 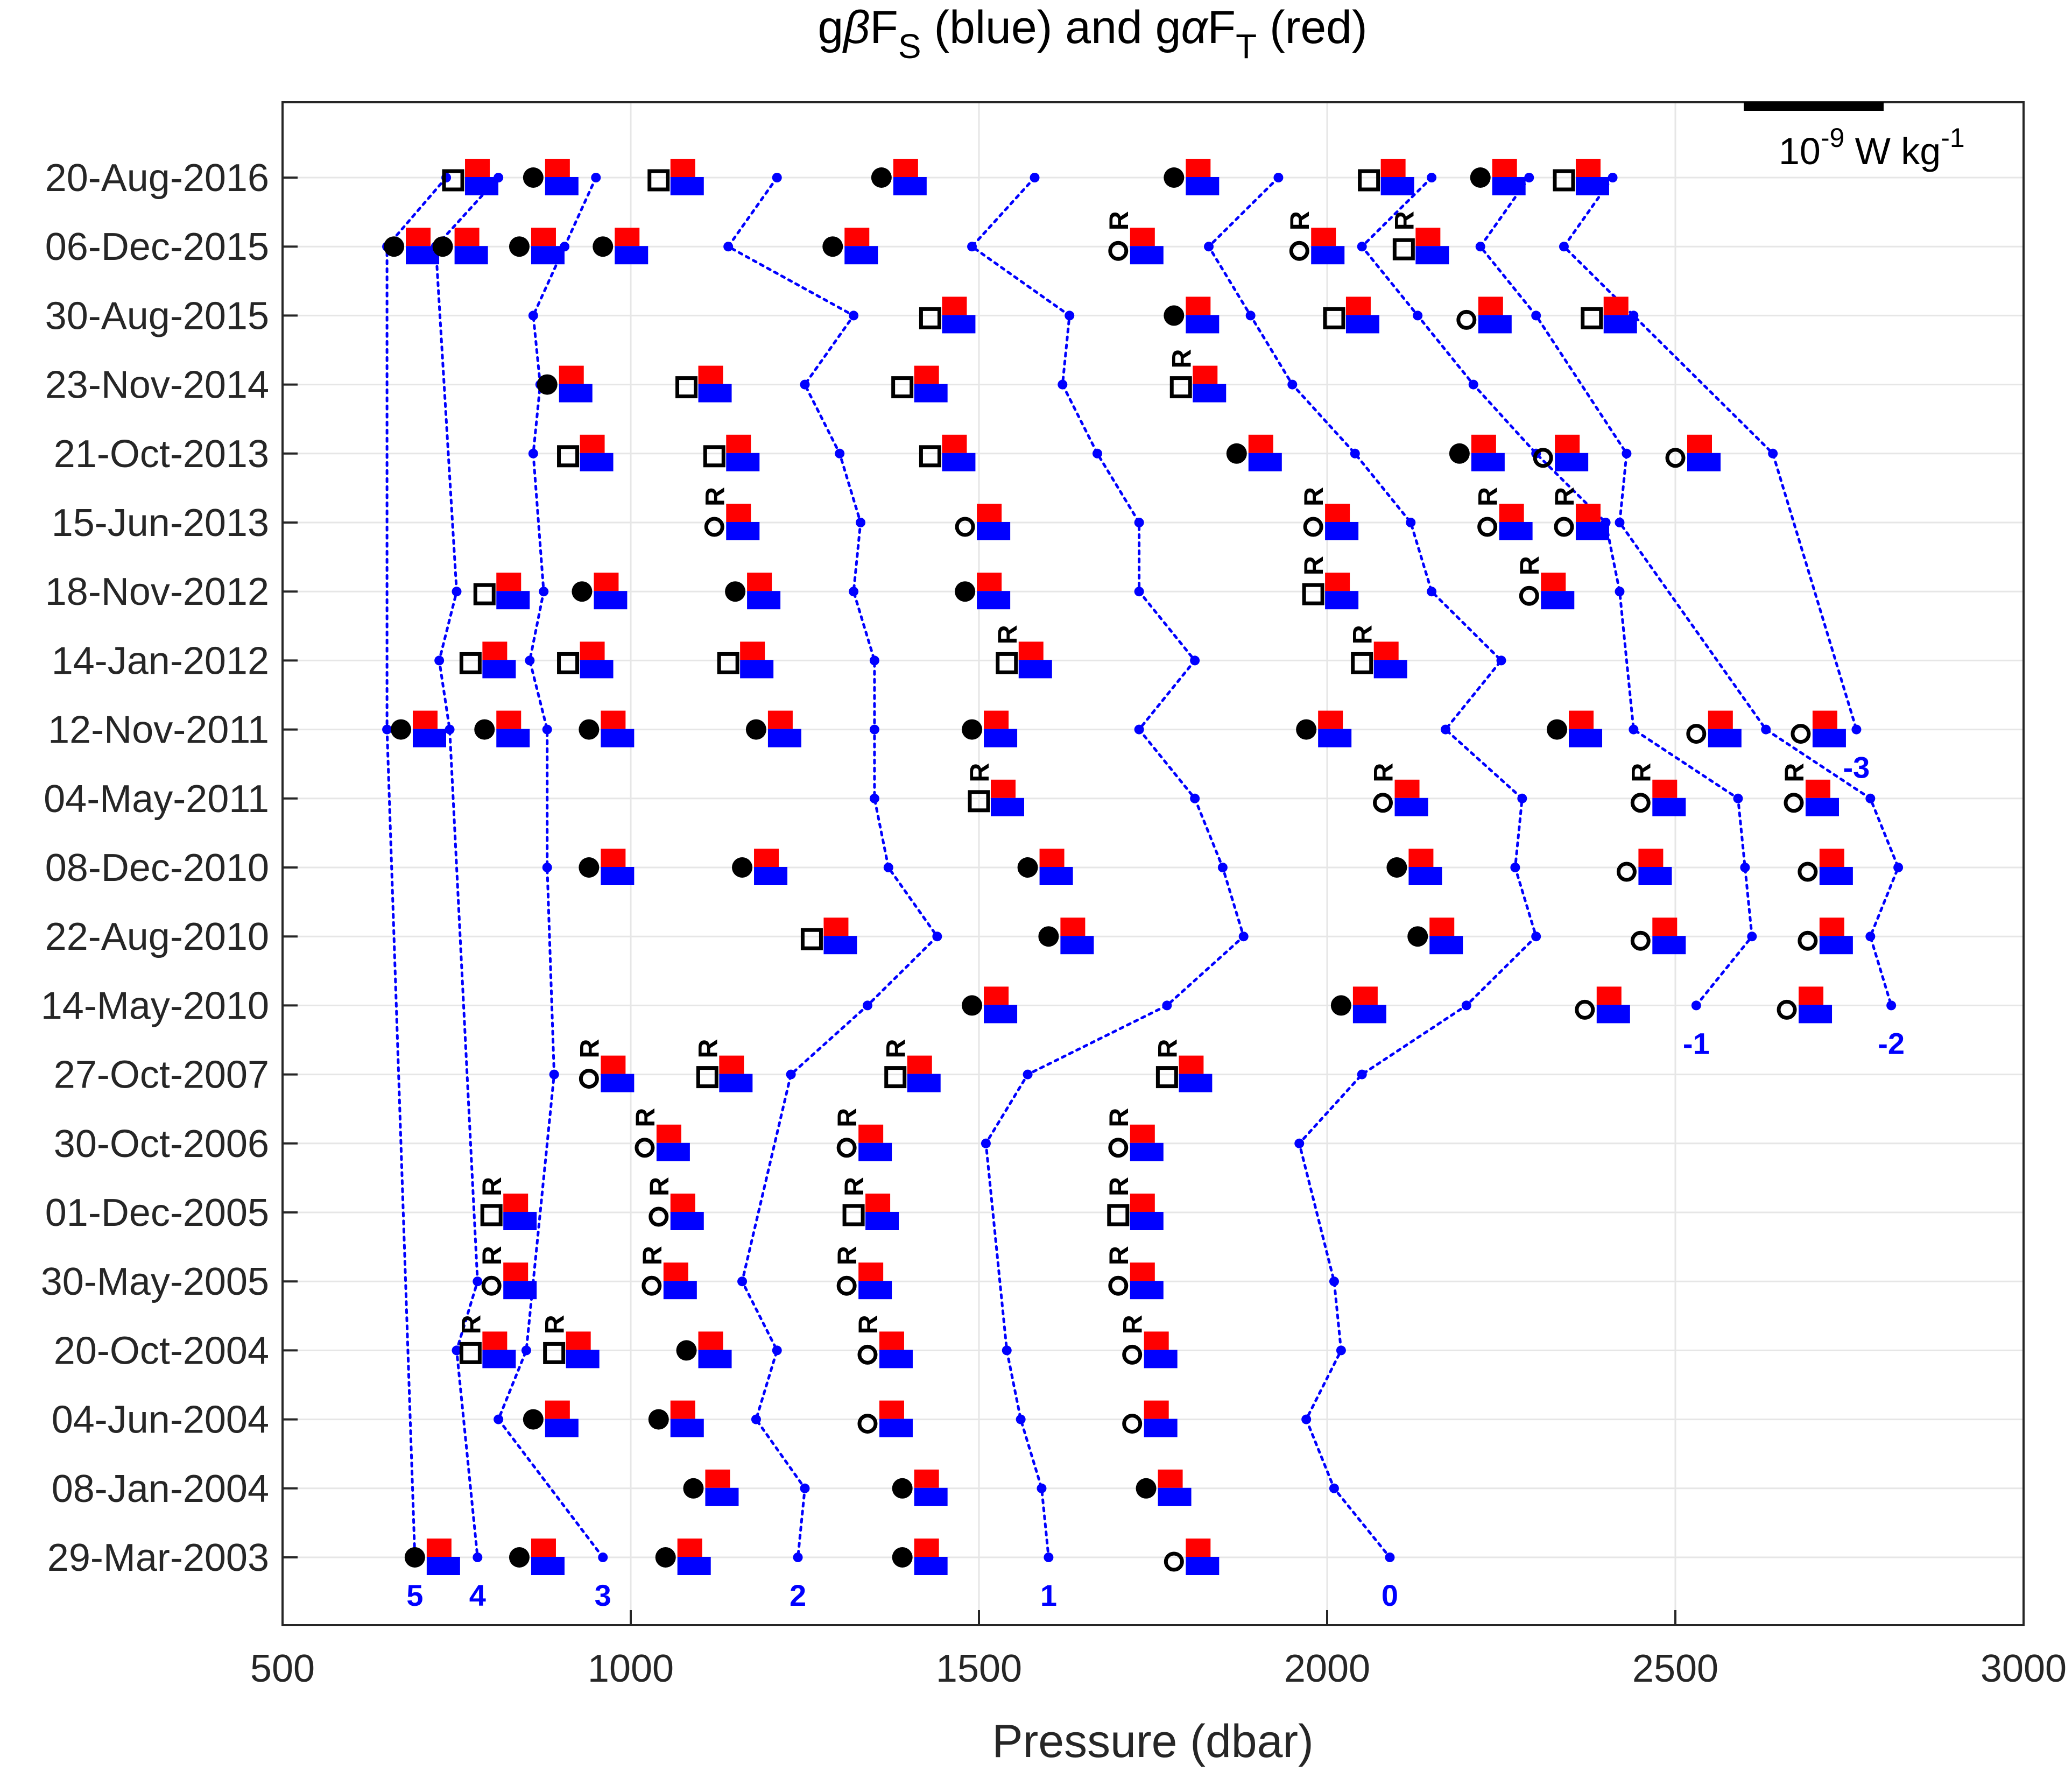 I want to click on x-tick-label: 2000, so click(x=1327, y=1668).